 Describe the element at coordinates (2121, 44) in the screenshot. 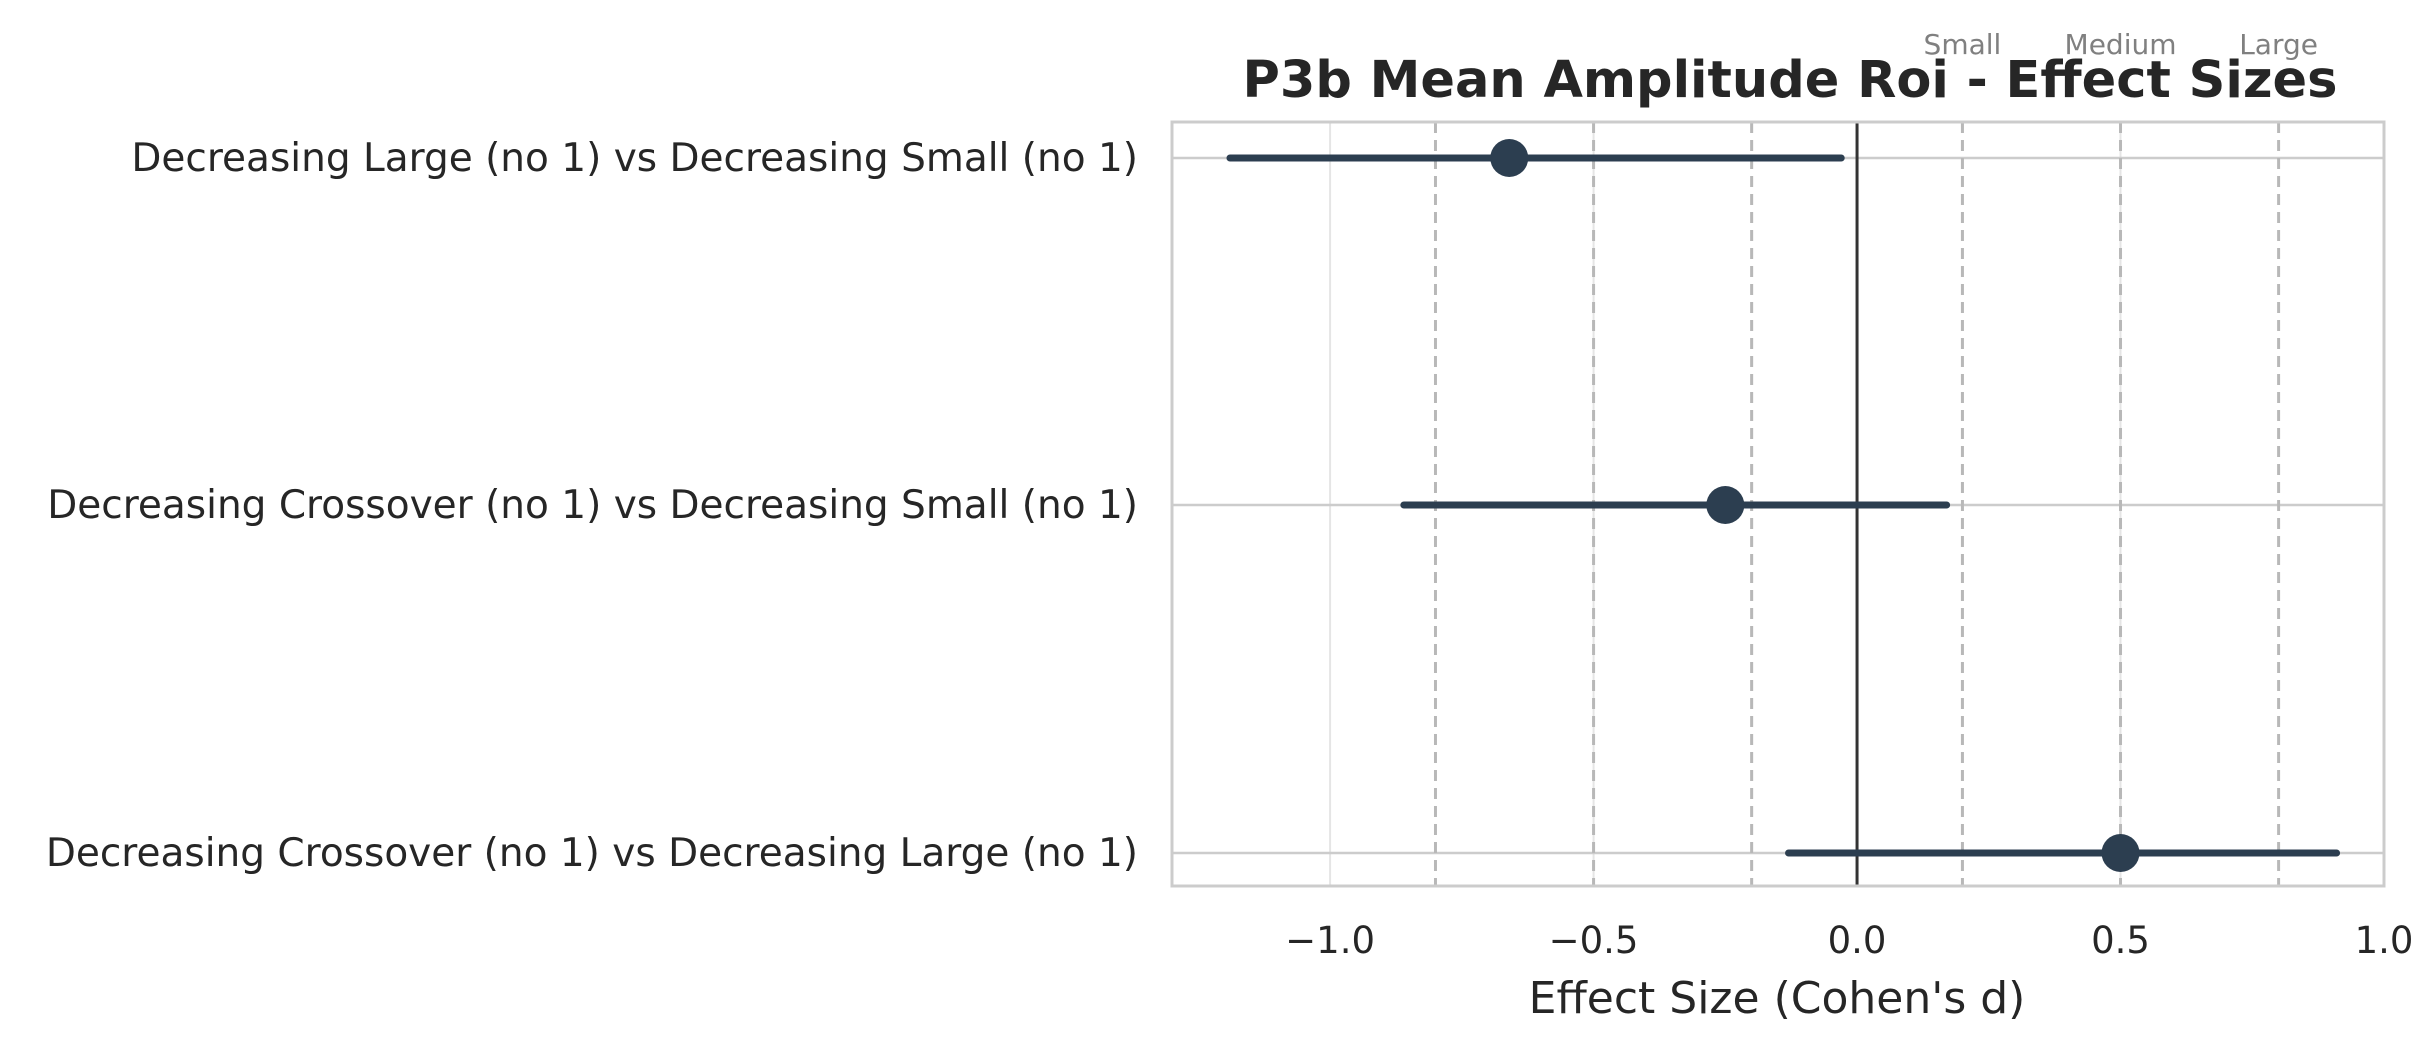

I see `reference-label-4: Medium` at that location.